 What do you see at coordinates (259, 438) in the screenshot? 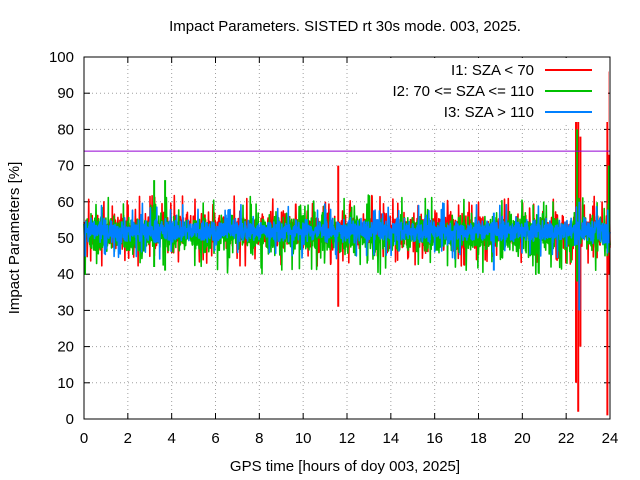
I see `x-tick-label: 8` at bounding box center [259, 438].